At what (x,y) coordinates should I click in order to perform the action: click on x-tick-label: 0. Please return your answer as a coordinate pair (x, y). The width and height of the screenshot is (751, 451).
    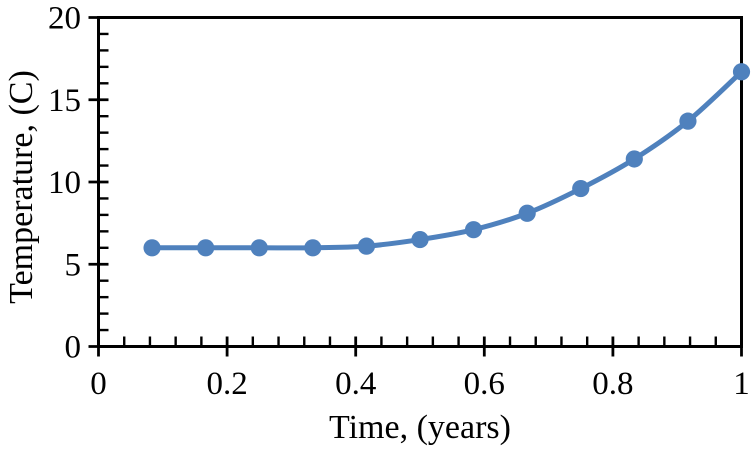
    Looking at the image, I should click on (98, 384).